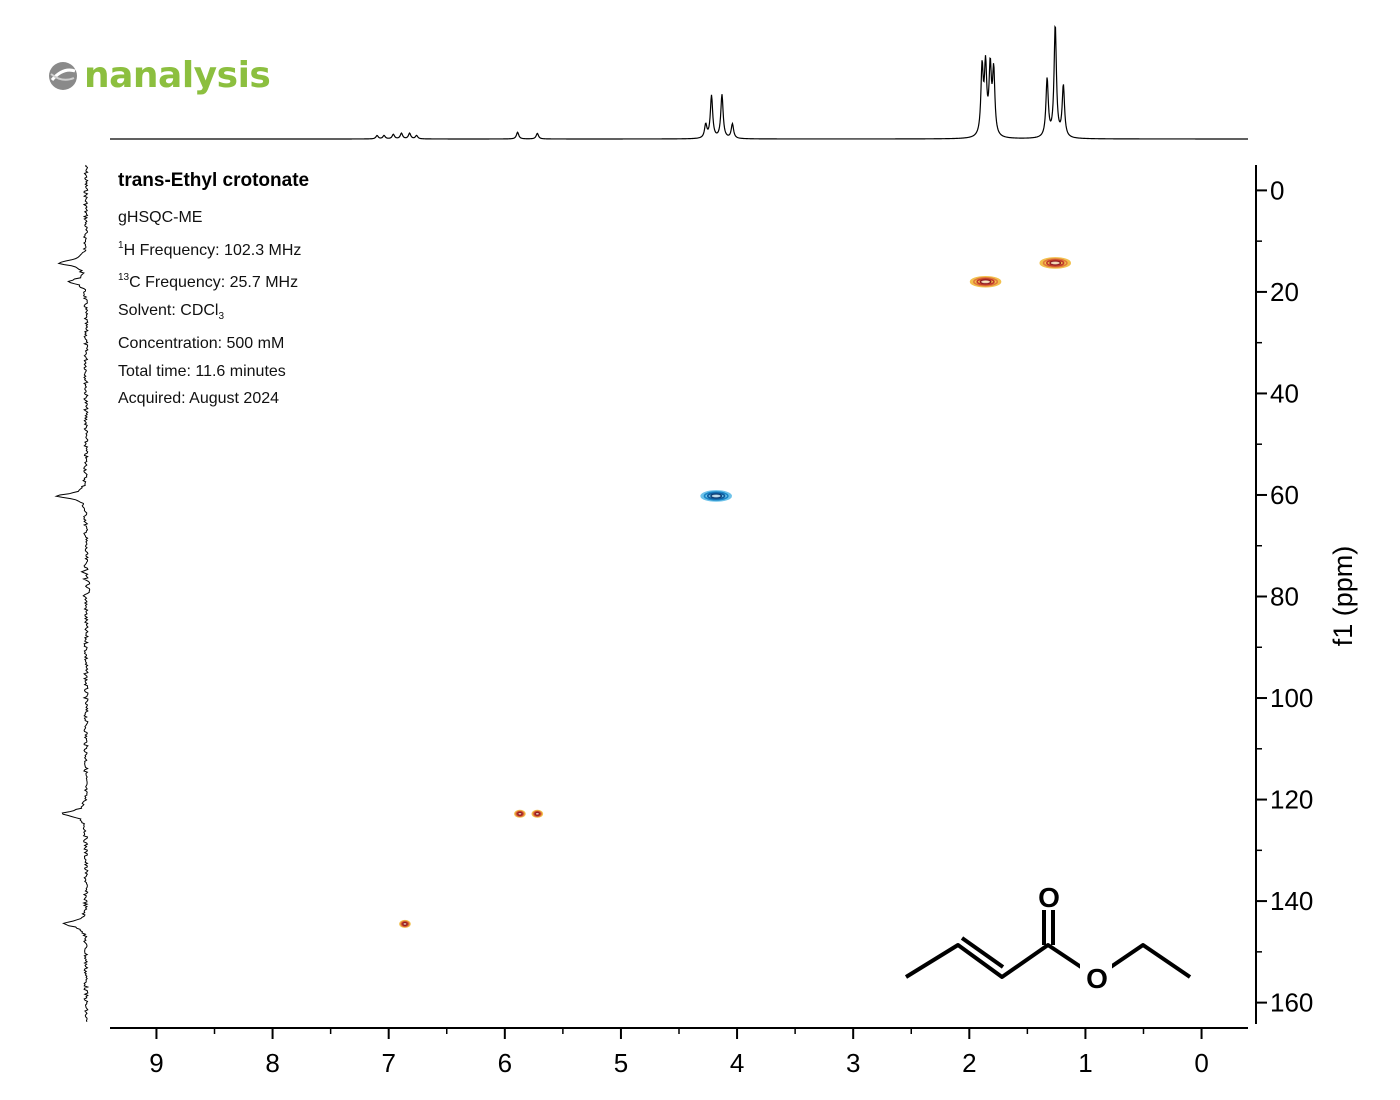  What do you see at coordinates (1201, 1063) in the screenshot?
I see `x-tick-label: 0` at bounding box center [1201, 1063].